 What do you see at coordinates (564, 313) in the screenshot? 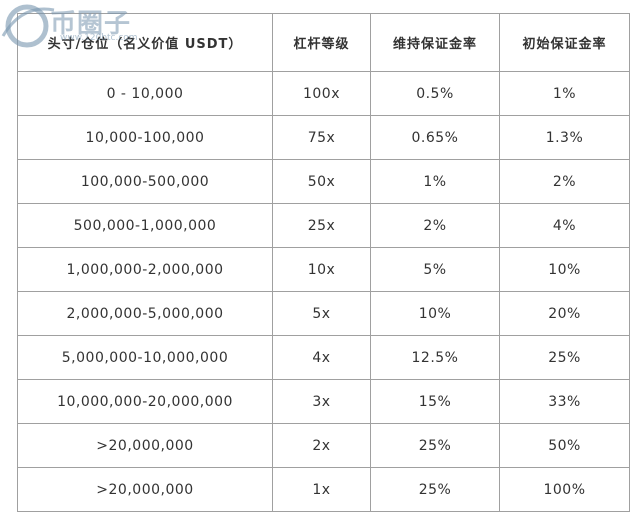
I see `cell-initial-margin: 20%` at bounding box center [564, 313].